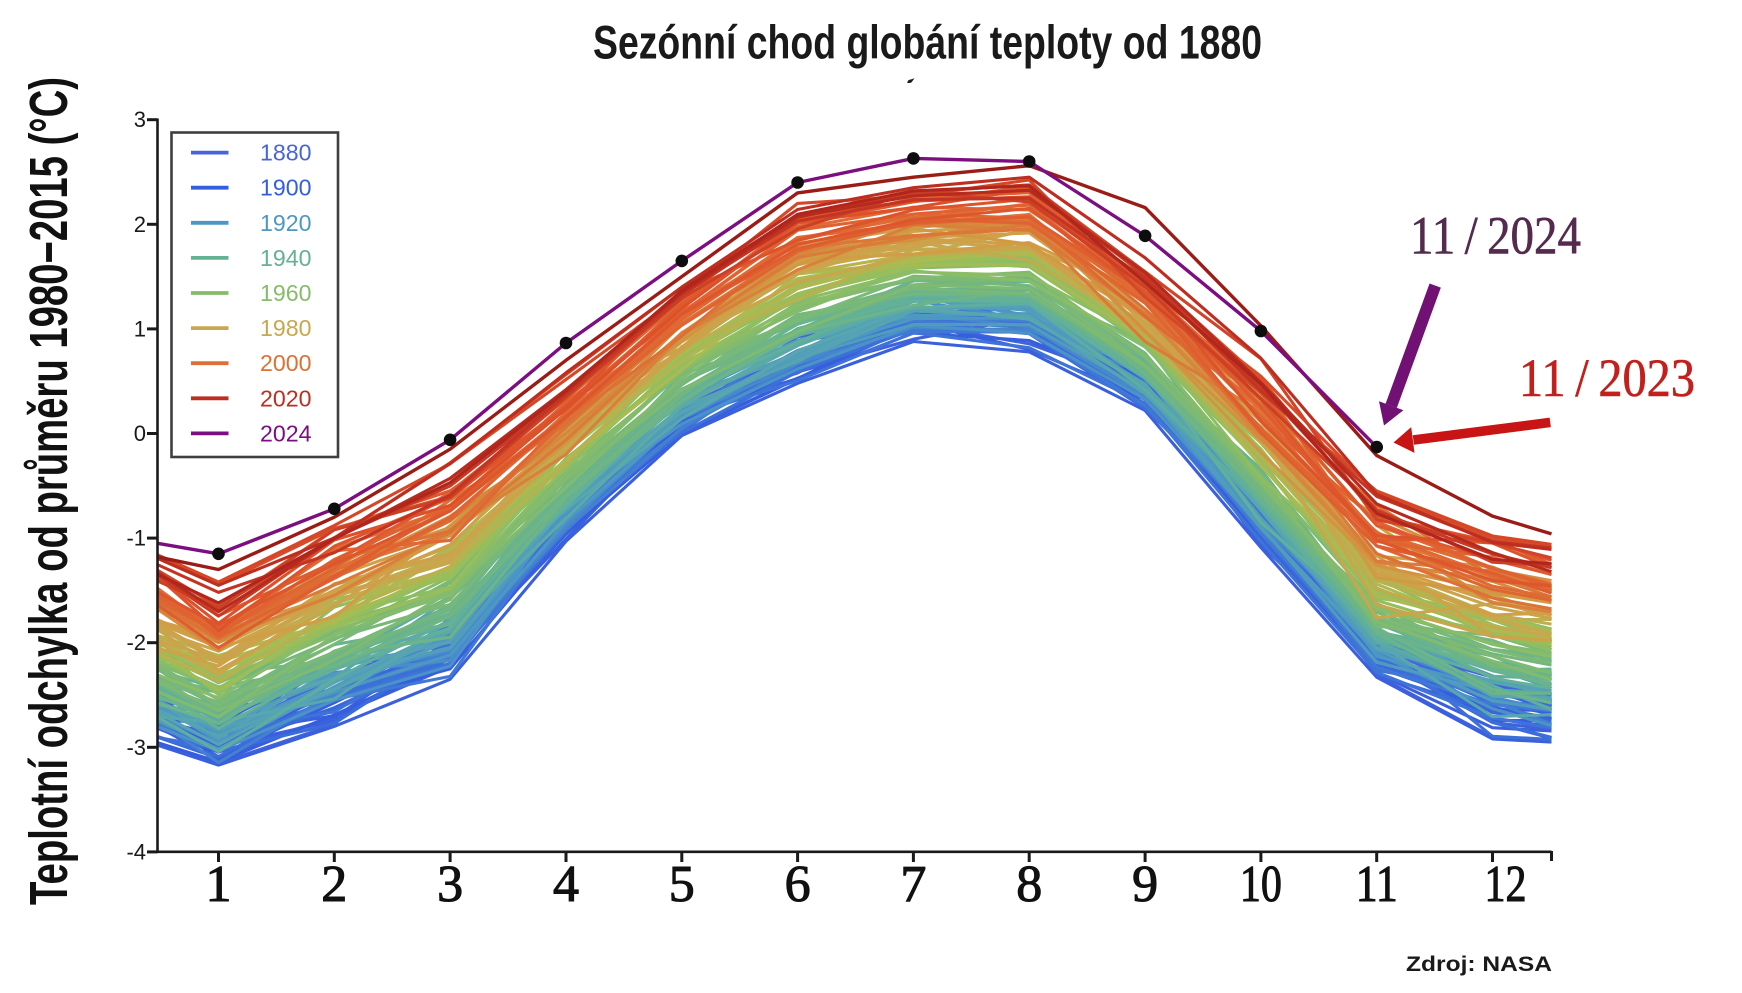 The width and height of the screenshot is (1742, 993). Describe the element at coordinates (566, 884) in the screenshot. I see `svg-text: 4` at that location.